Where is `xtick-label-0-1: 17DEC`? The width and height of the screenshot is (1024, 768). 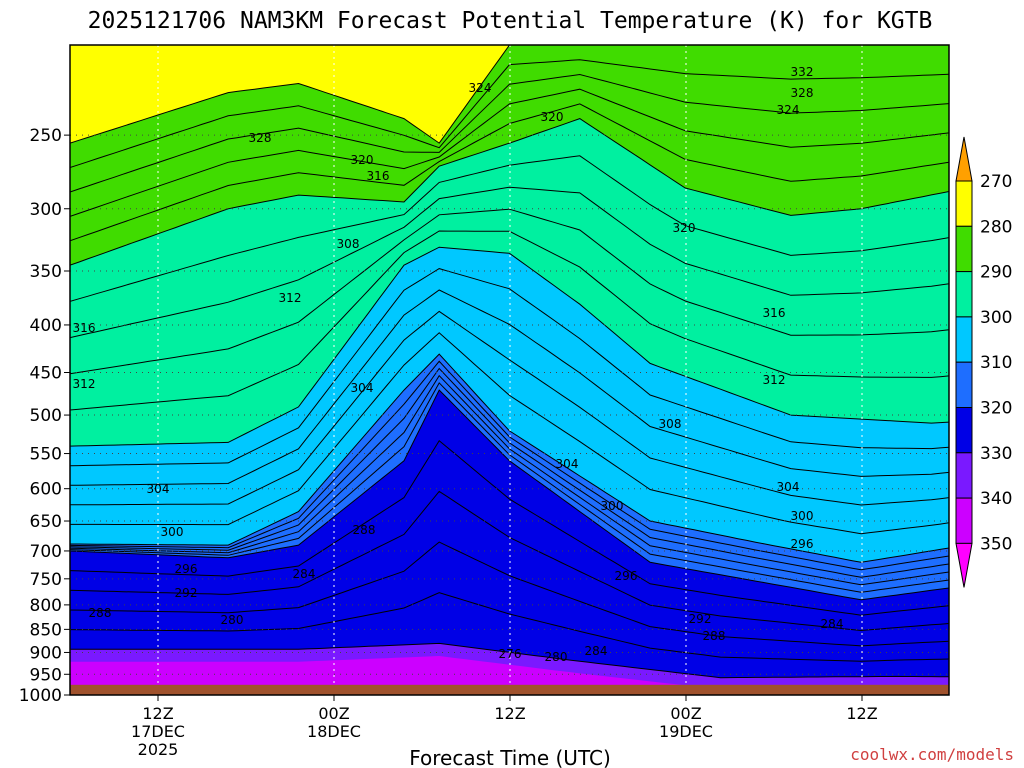
xtick-label-0-1: 17DEC is located at coordinates (158, 731).